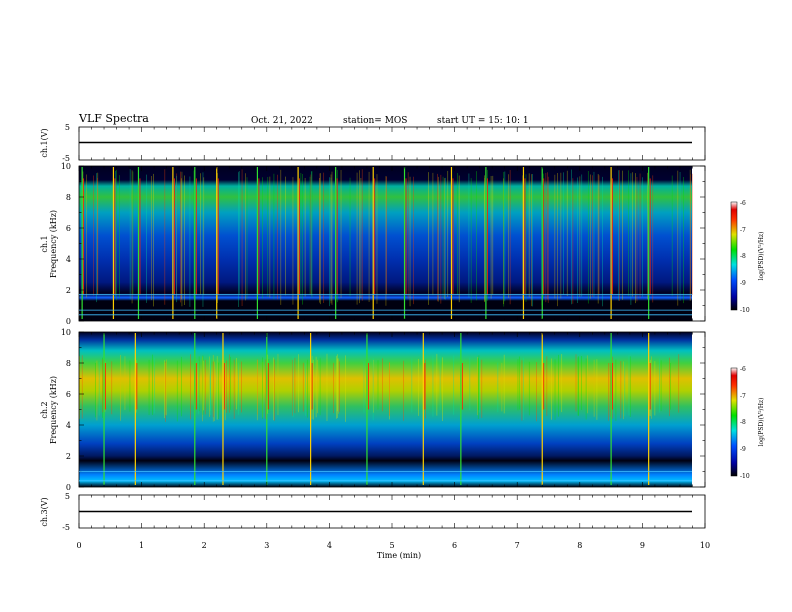 Image resolution: width=792 pixels, height=612 pixels. What do you see at coordinates (743, 283) in the screenshot?
I see `ch1-cb-tick-9: -9` at bounding box center [743, 283].